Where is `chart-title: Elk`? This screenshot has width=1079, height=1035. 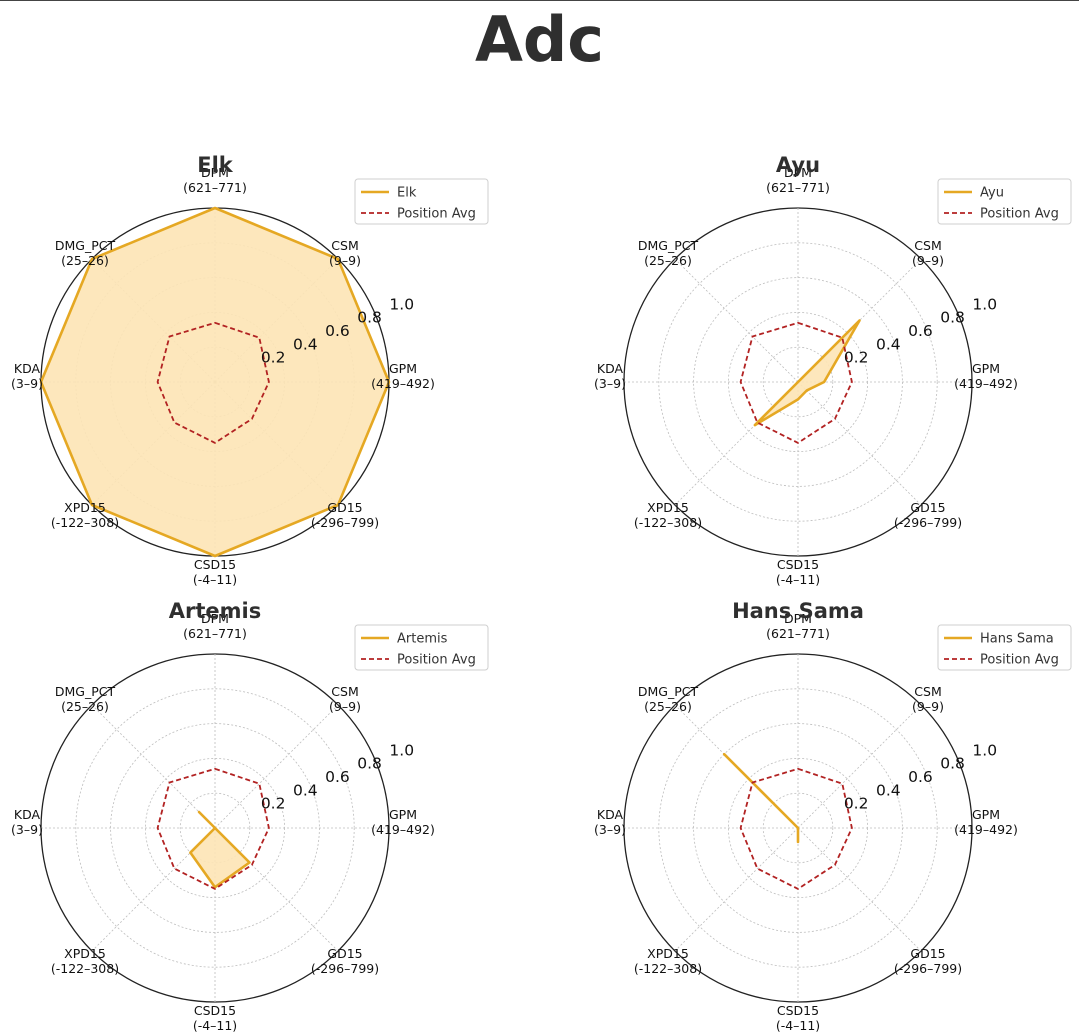 chart-title: Elk is located at coordinates (215, 165).